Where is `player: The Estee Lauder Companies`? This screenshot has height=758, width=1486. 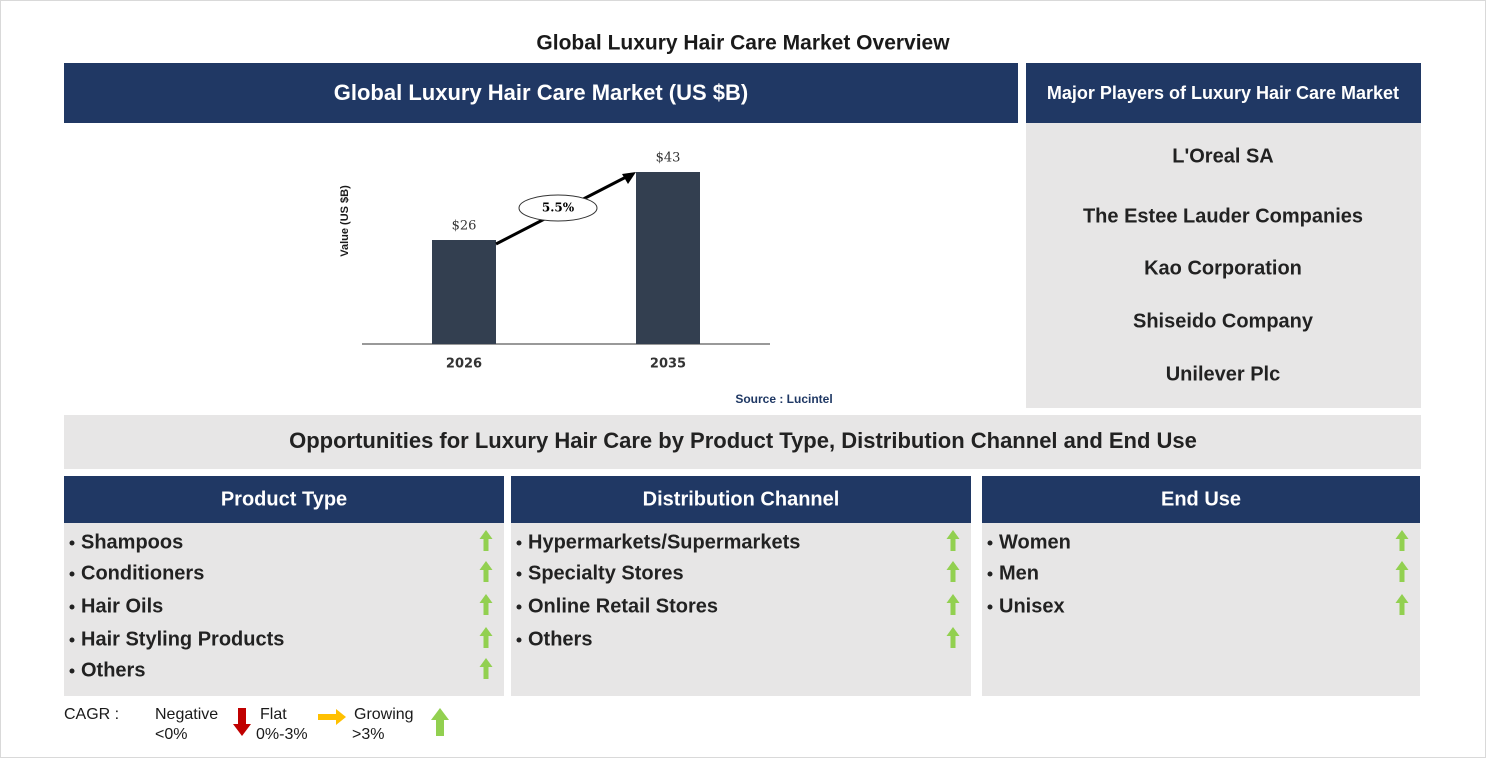 player: The Estee Lauder Companies is located at coordinates (1223, 216).